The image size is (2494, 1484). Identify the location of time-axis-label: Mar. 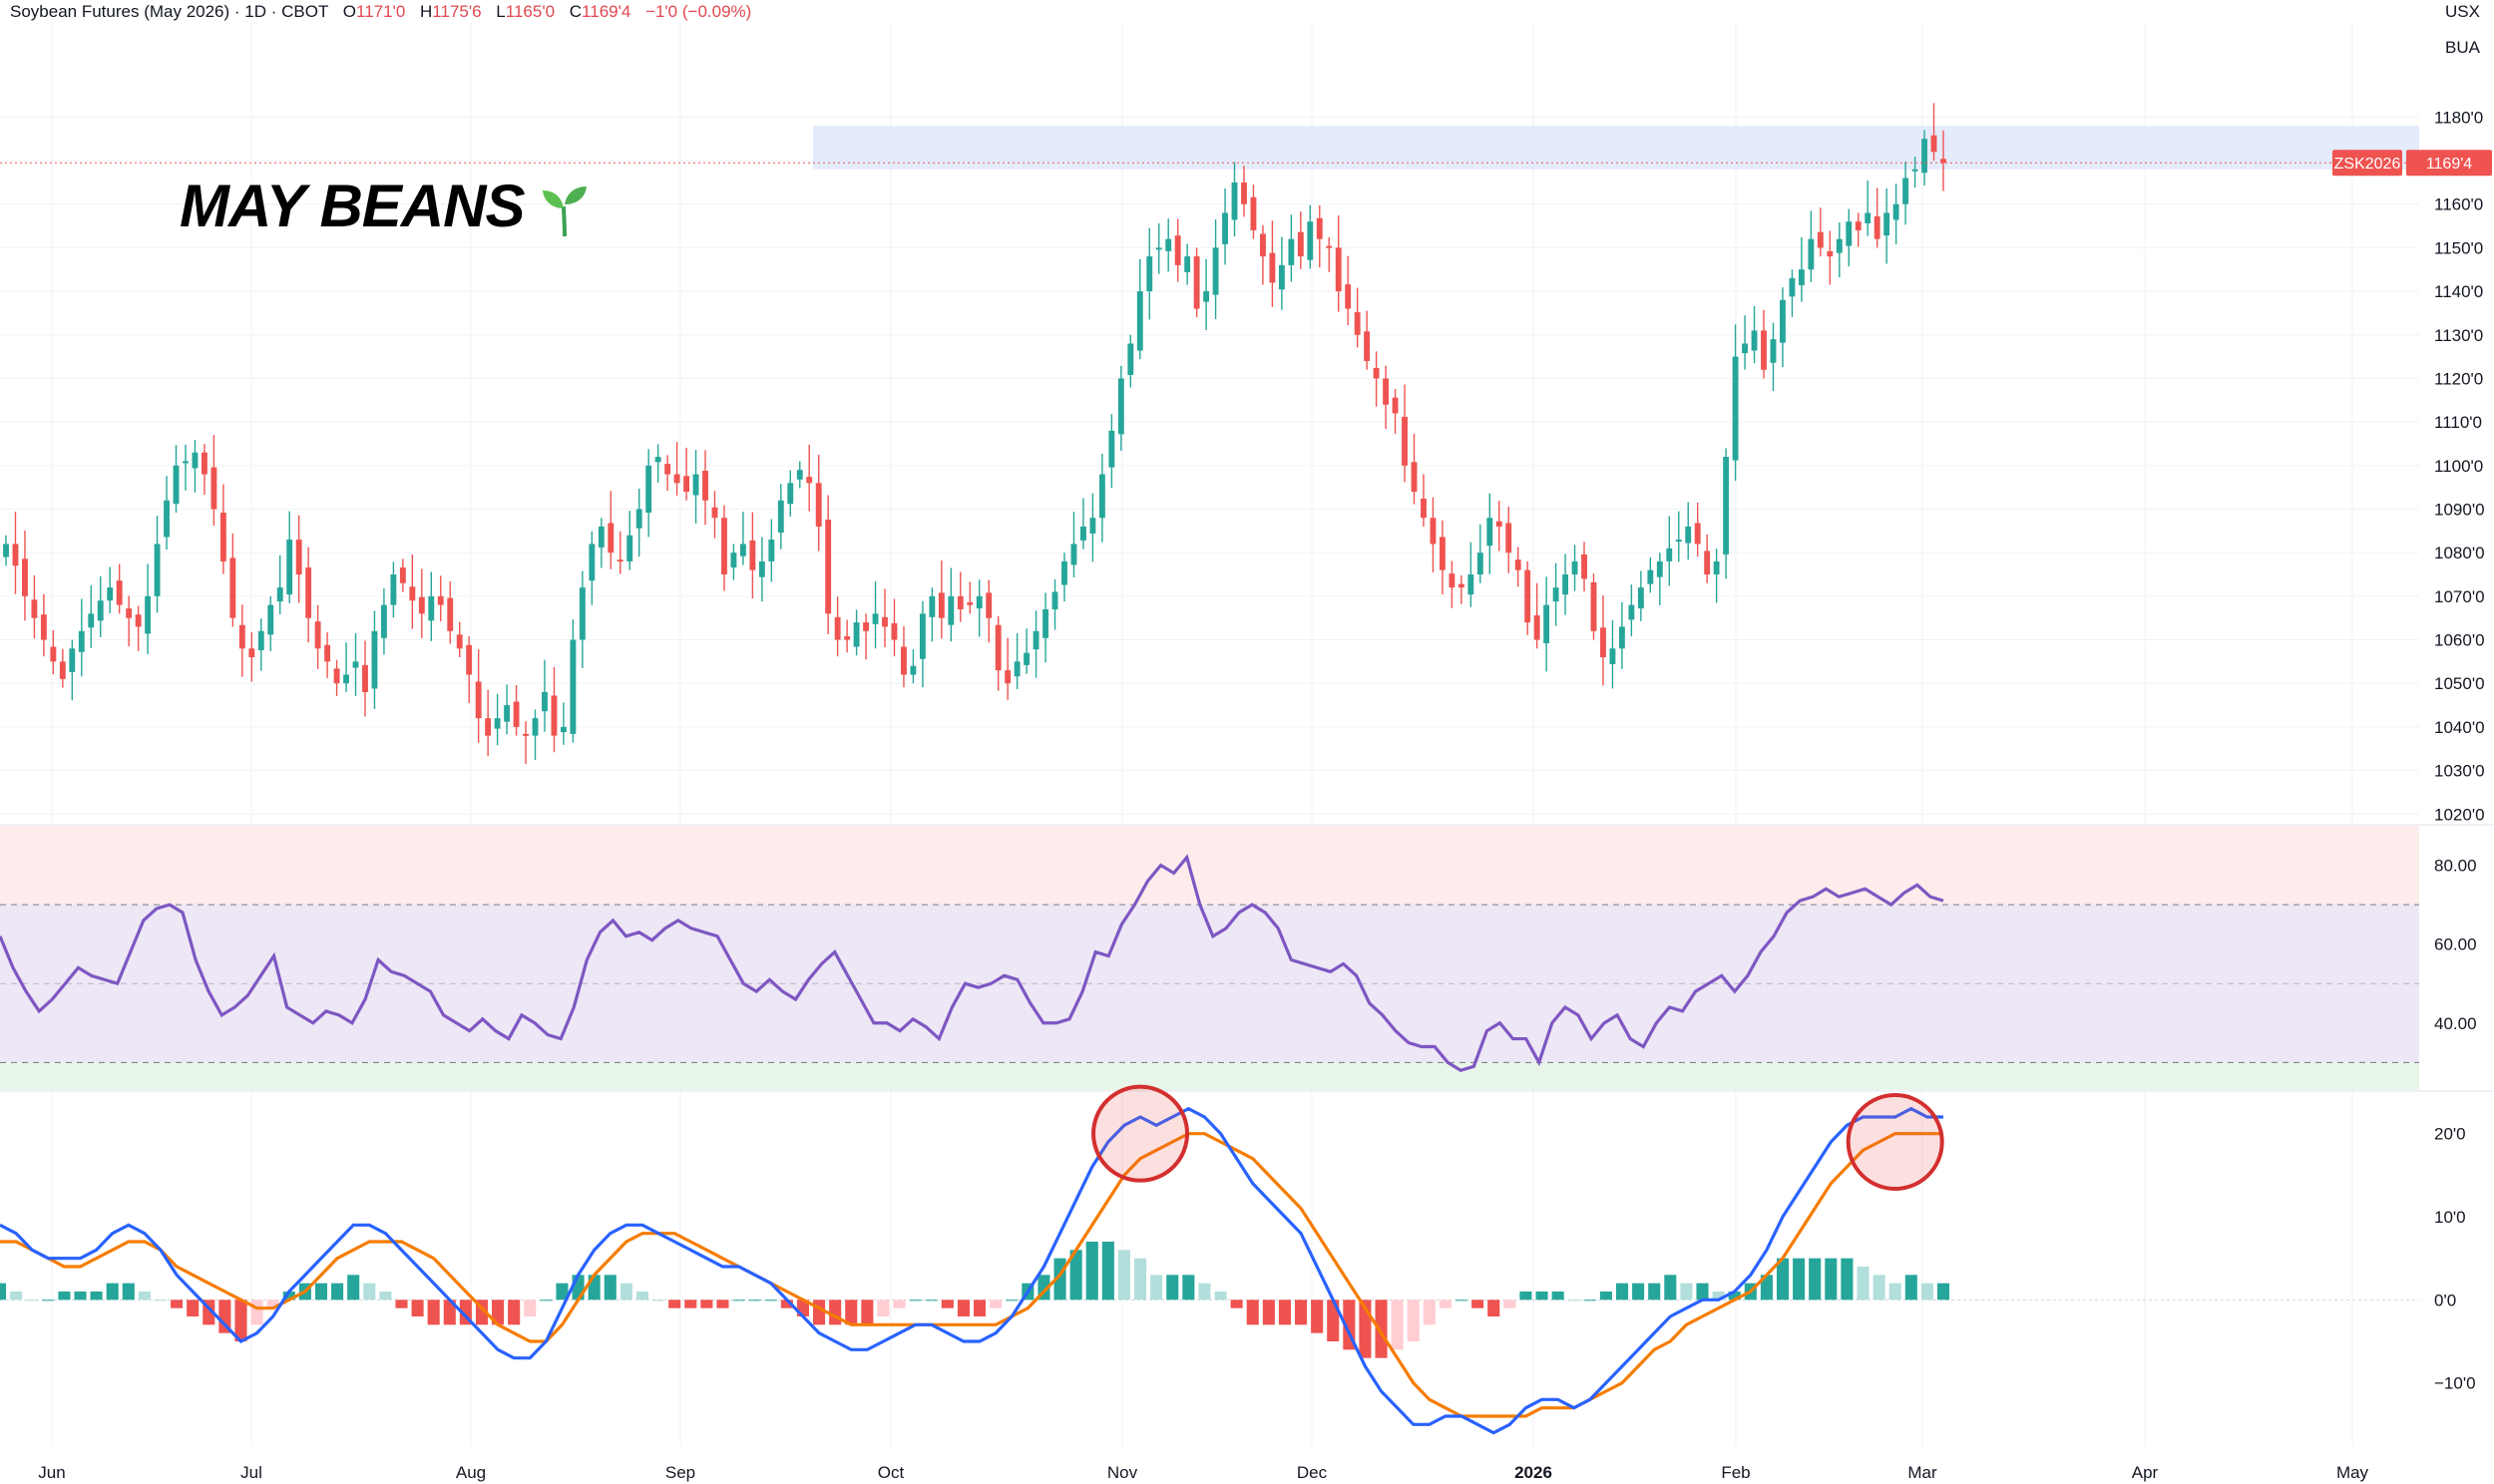
(1922, 1472).